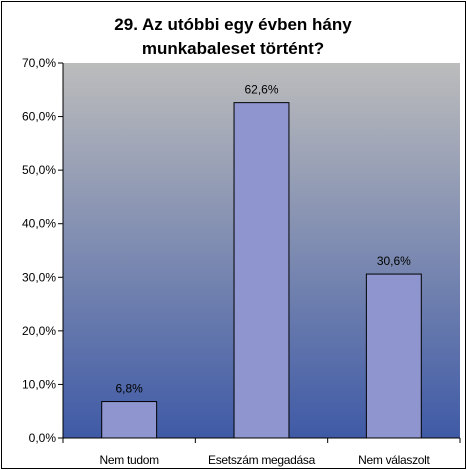 The width and height of the screenshot is (467, 470). I want to click on y-tick-label: 0,0%, so click(43, 438).